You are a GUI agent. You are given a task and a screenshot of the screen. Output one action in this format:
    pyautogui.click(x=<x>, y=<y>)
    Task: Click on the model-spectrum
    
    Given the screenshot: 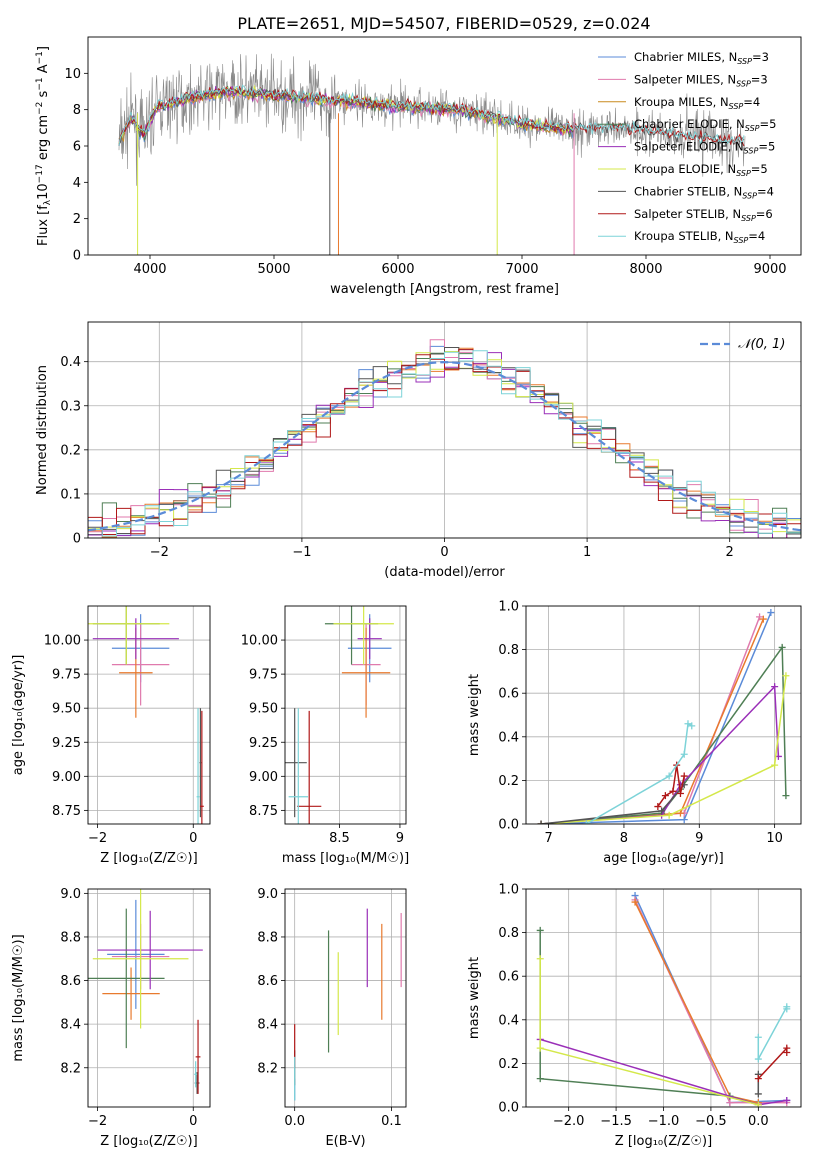 What is the action you would take?
    pyautogui.click(x=431, y=115)
    